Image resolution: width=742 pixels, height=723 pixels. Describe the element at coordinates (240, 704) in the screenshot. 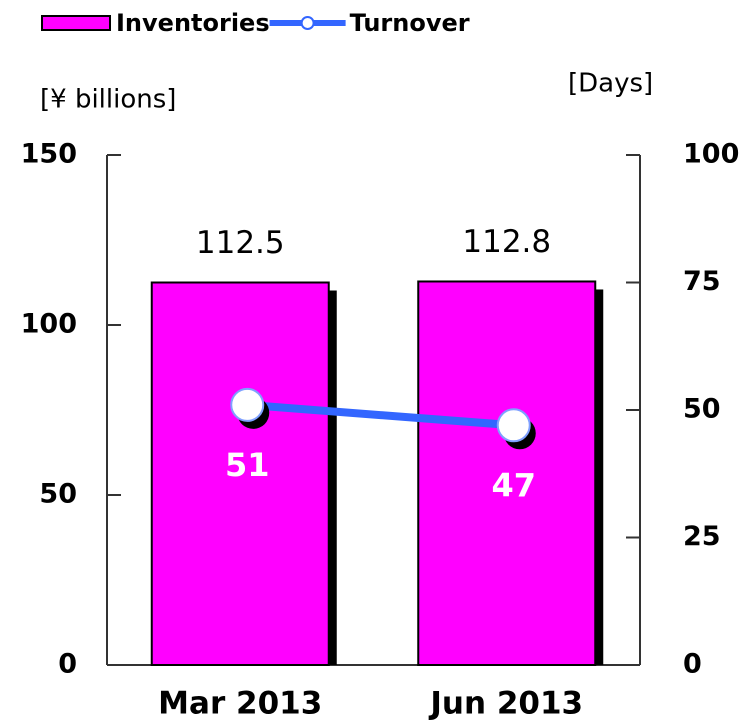

I see `x-tick-label: Mar 2013` at that location.